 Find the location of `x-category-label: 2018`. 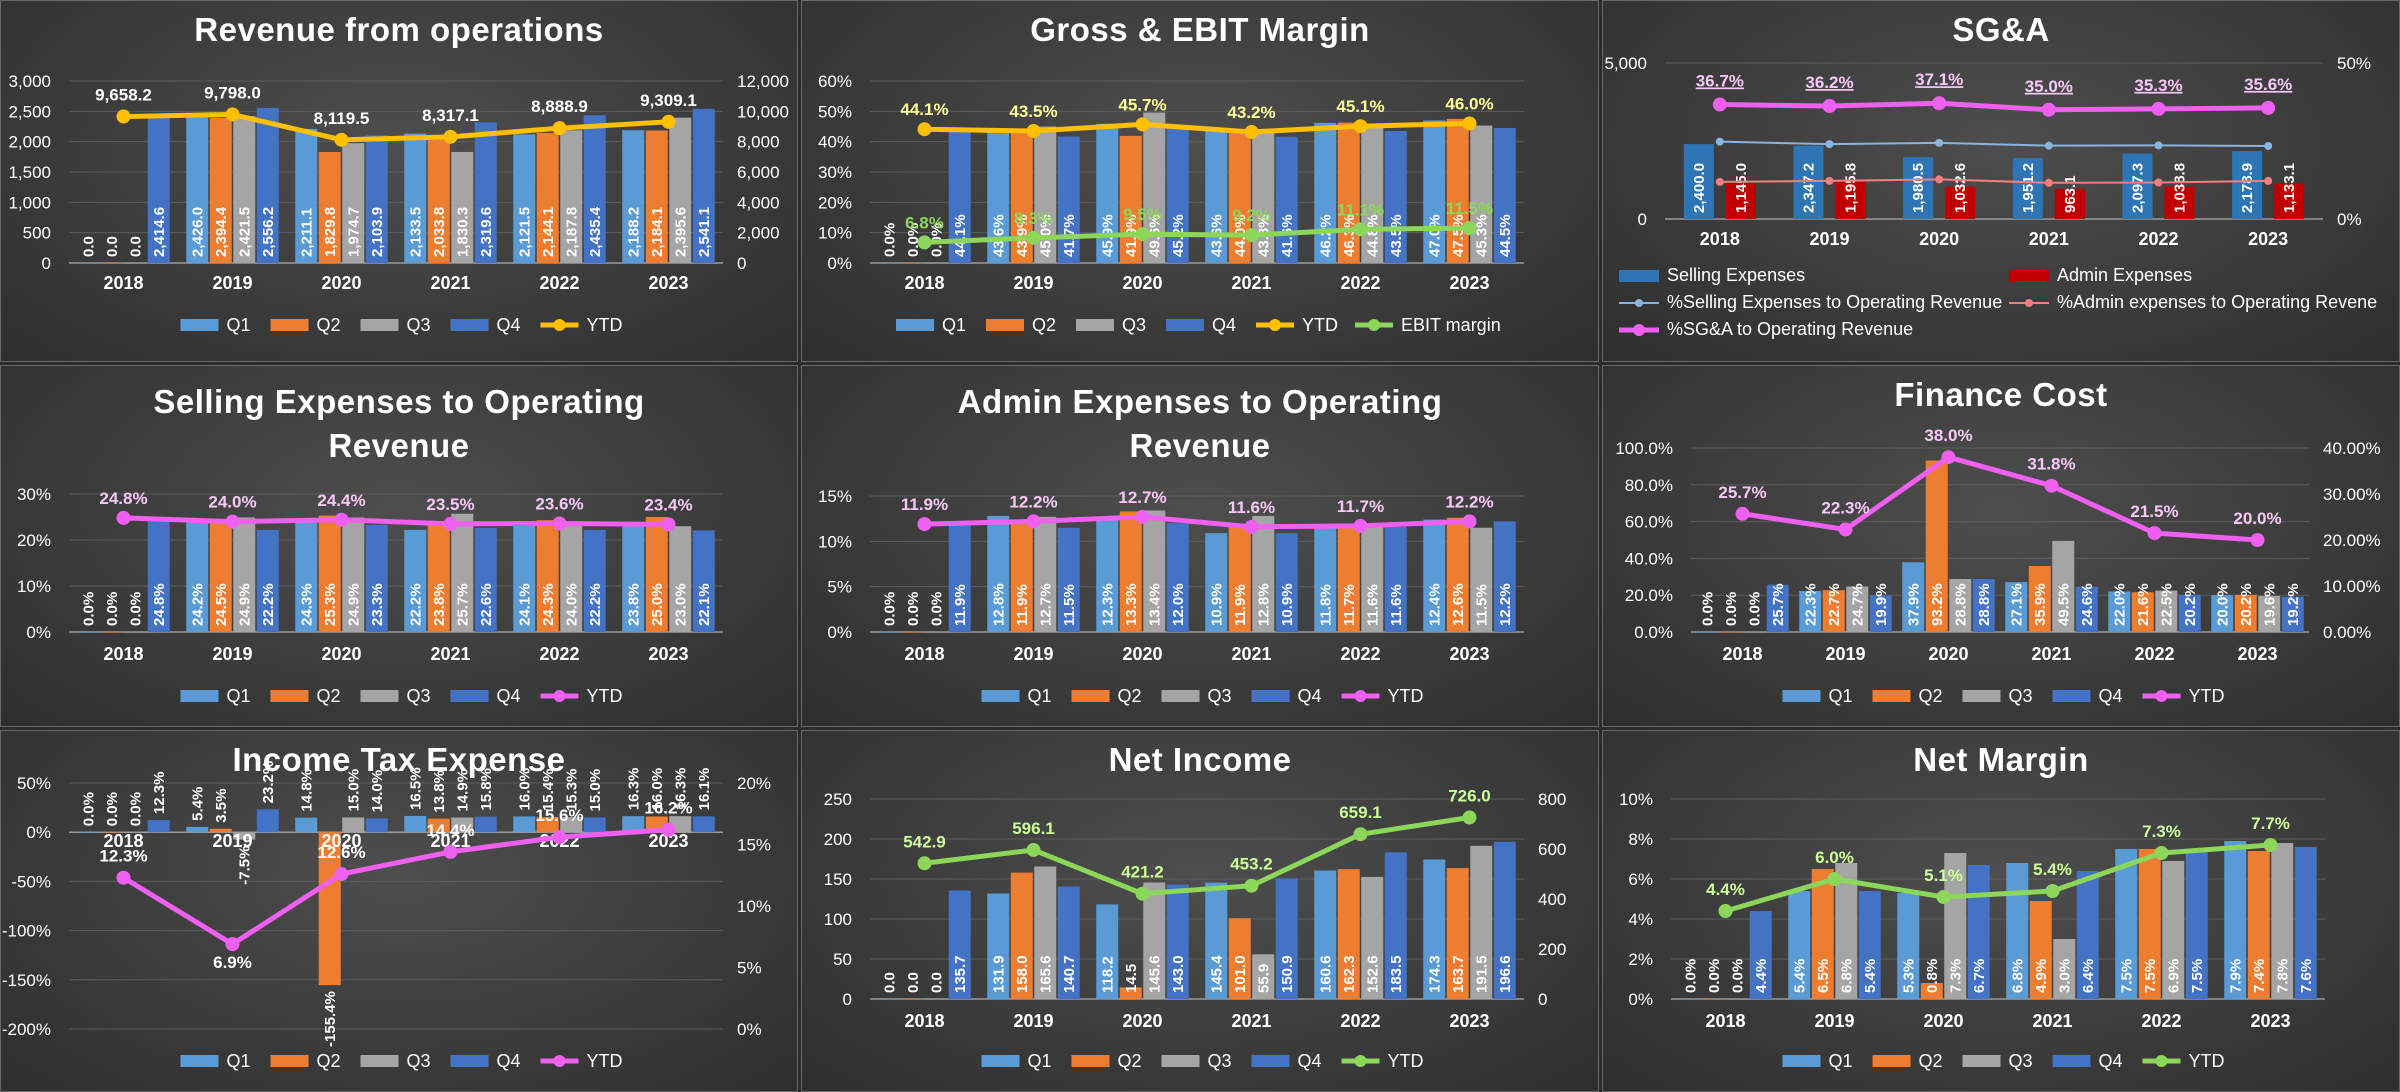

x-category-label: 2018 is located at coordinates (924, 283).